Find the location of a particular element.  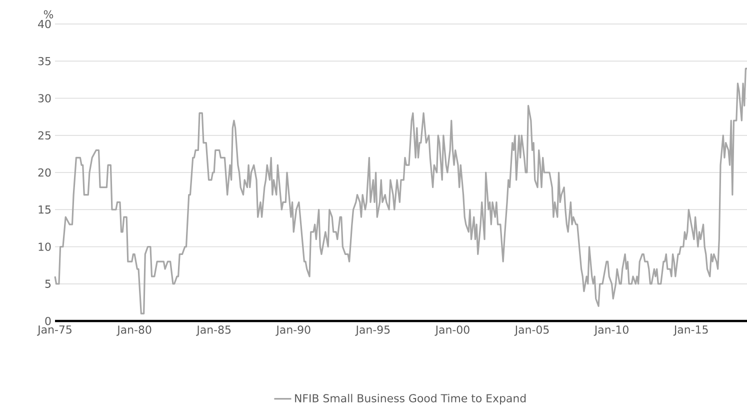

y-tick-label: 35 is located at coordinates (44, 61).